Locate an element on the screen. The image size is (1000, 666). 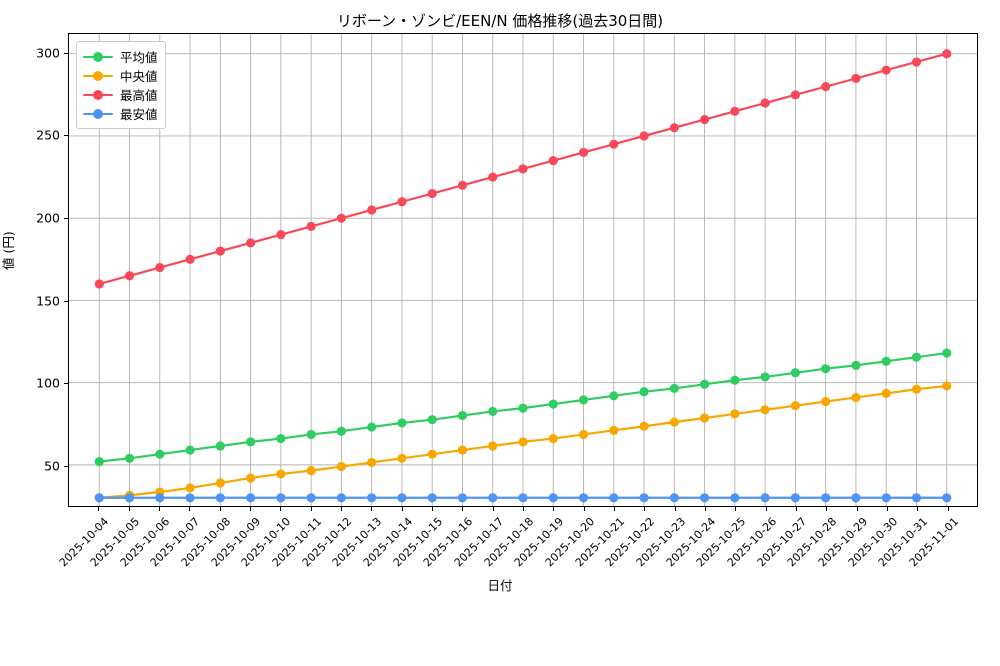
chart-title: リボーン・ゾンビ/EEN/N 価格推移(過去30日間) is located at coordinates (500, 21).